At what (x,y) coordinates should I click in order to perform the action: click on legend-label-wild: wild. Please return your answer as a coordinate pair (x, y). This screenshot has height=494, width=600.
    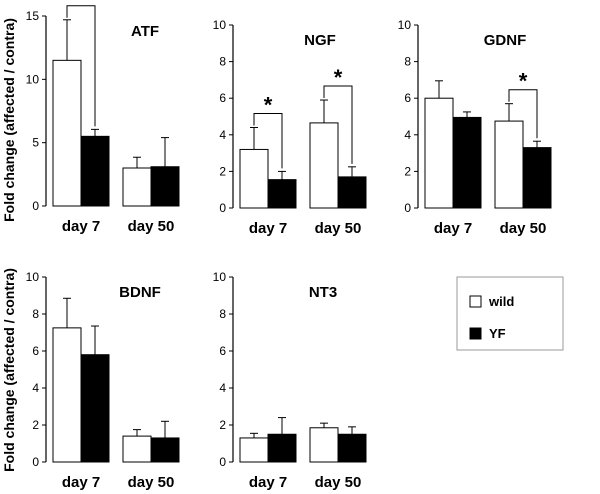
    Looking at the image, I should click on (501, 301).